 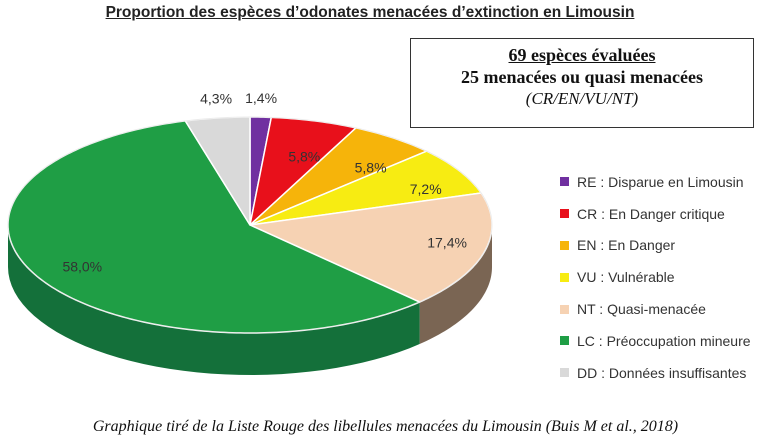 I want to click on legend-swatch-en, so click(x=564, y=245).